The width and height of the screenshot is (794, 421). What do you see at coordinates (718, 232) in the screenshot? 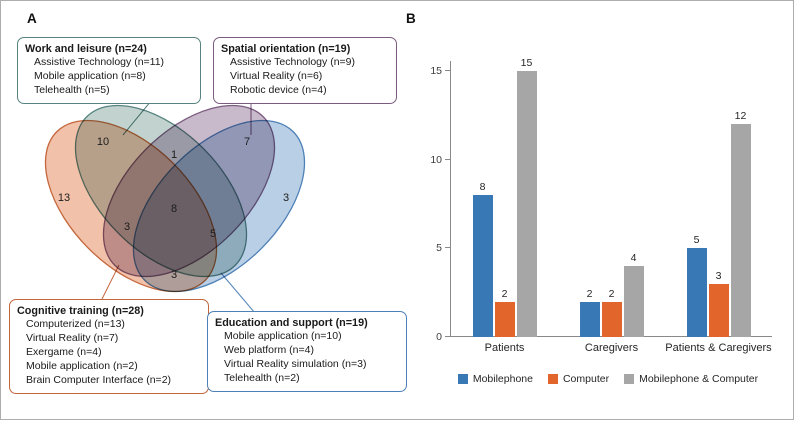
I see `bar-group: 5 3 12 Patients & Caregivers` at bounding box center [718, 232].